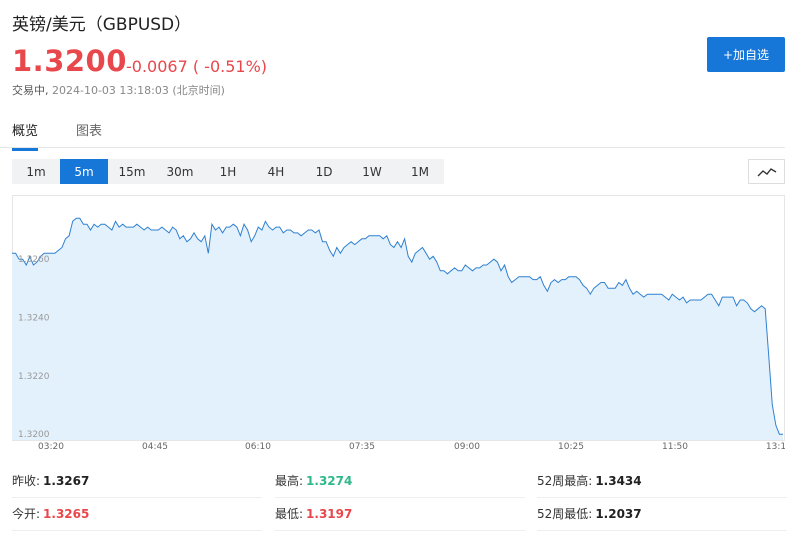 This screenshot has width=800, height=535. I want to click on high-52w-value: 1.3434, so click(618, 481).